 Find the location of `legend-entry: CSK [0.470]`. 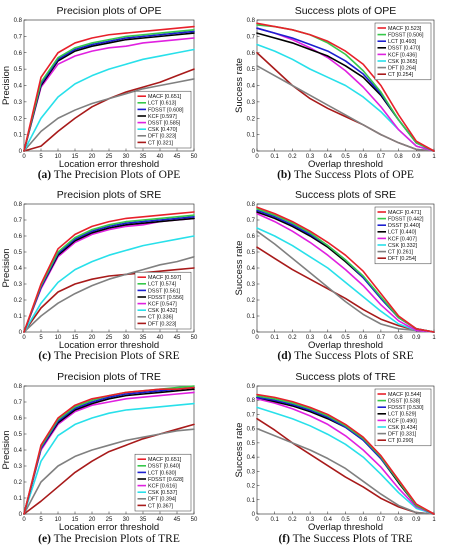

legend-entry: CSK [0.470] is located at coordinates (163, 130).